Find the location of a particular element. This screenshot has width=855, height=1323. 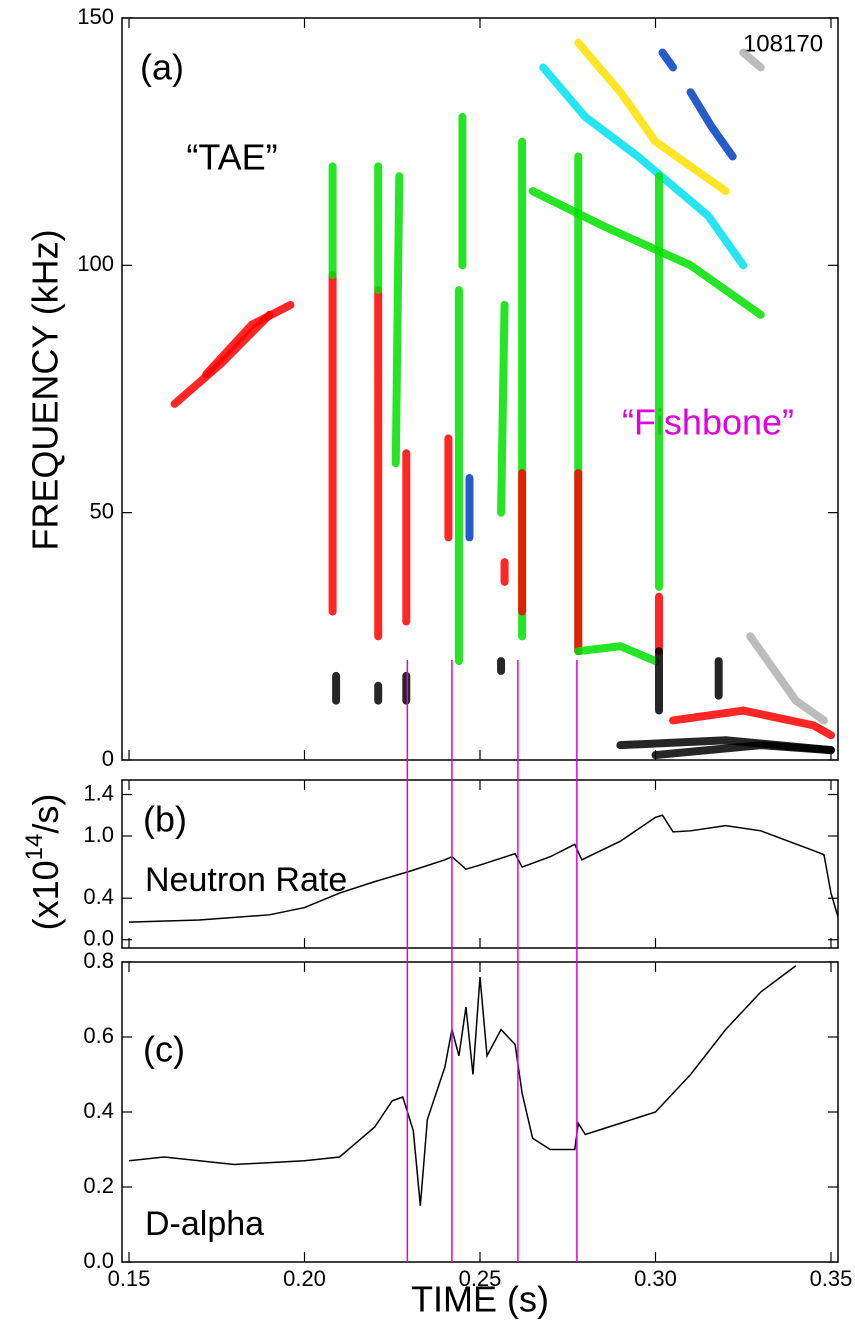

x-tick-label: 0.35 is located at coordinates (831, 1278).